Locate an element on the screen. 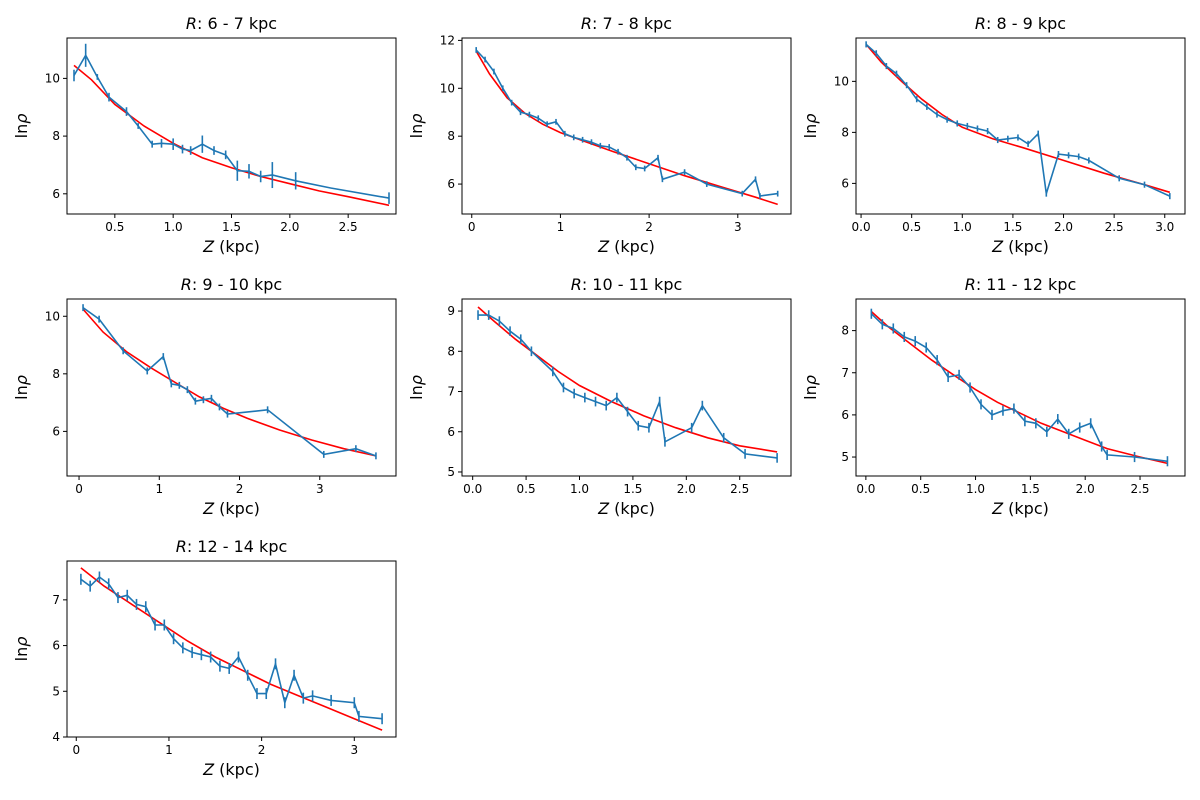 The image size is (1200, 800). panel-title: R: 10 - 11 kpc is located at coordinates (627, 284).